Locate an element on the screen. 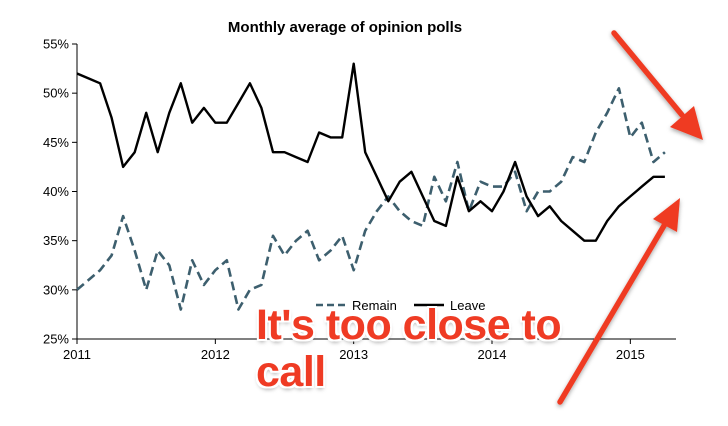  annotation-line-2: call is located at coordinates (291, 372).